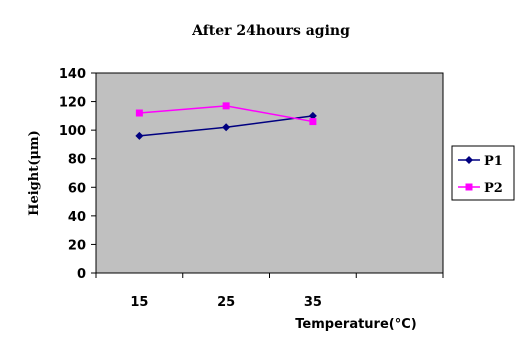 The height and width of the screenshot is (345, 531). What do you see at coordinates (77, 217) in the screenshot?
I see `y-tick-label: 40` at bounding box center [77, 217].